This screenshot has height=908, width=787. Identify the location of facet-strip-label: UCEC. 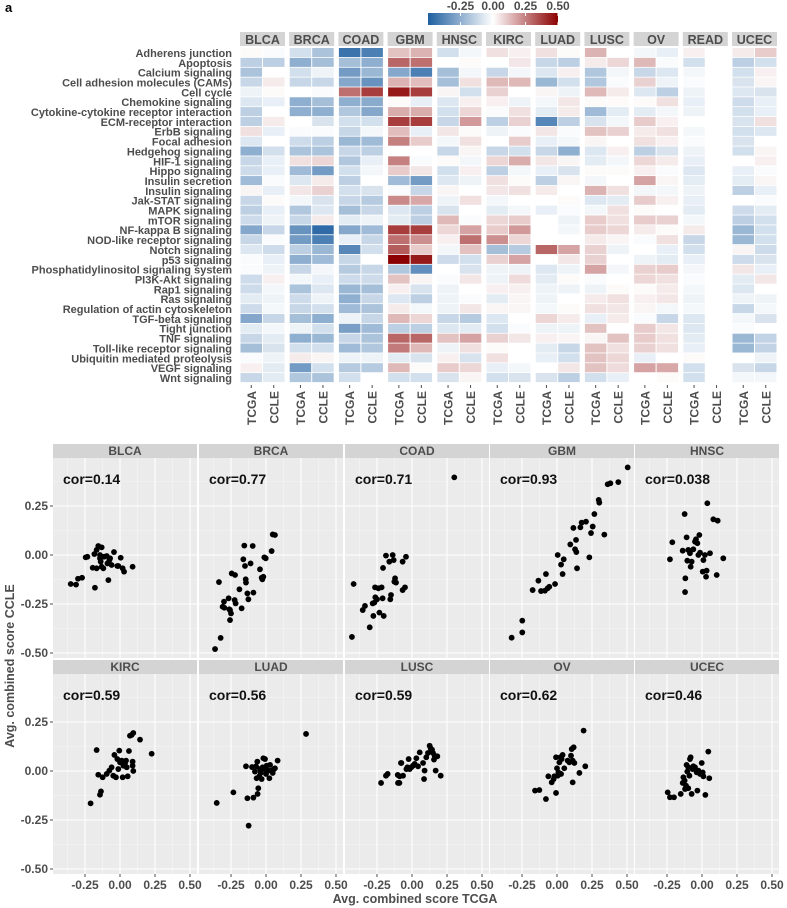
(707, 667).